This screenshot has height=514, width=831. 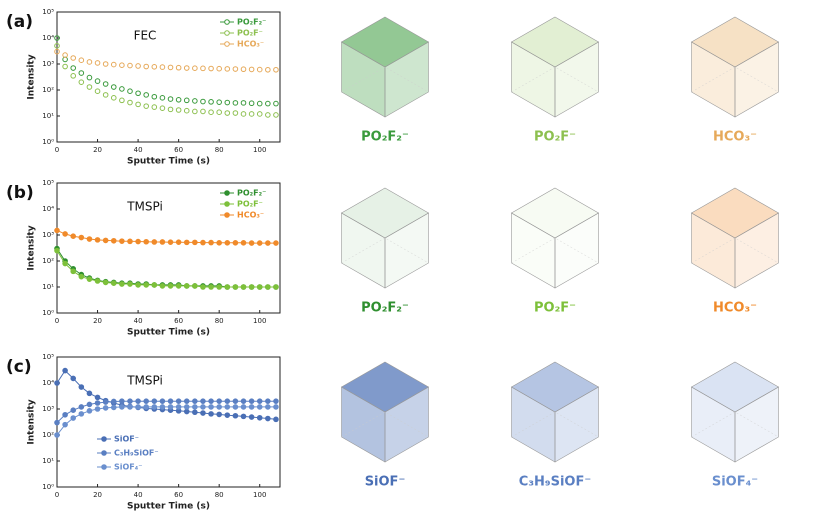 What do you see at coordinates (385, 482) in the screenshot?
I see `cube-label: SiOF⁻` at bounding box center [385, 482].